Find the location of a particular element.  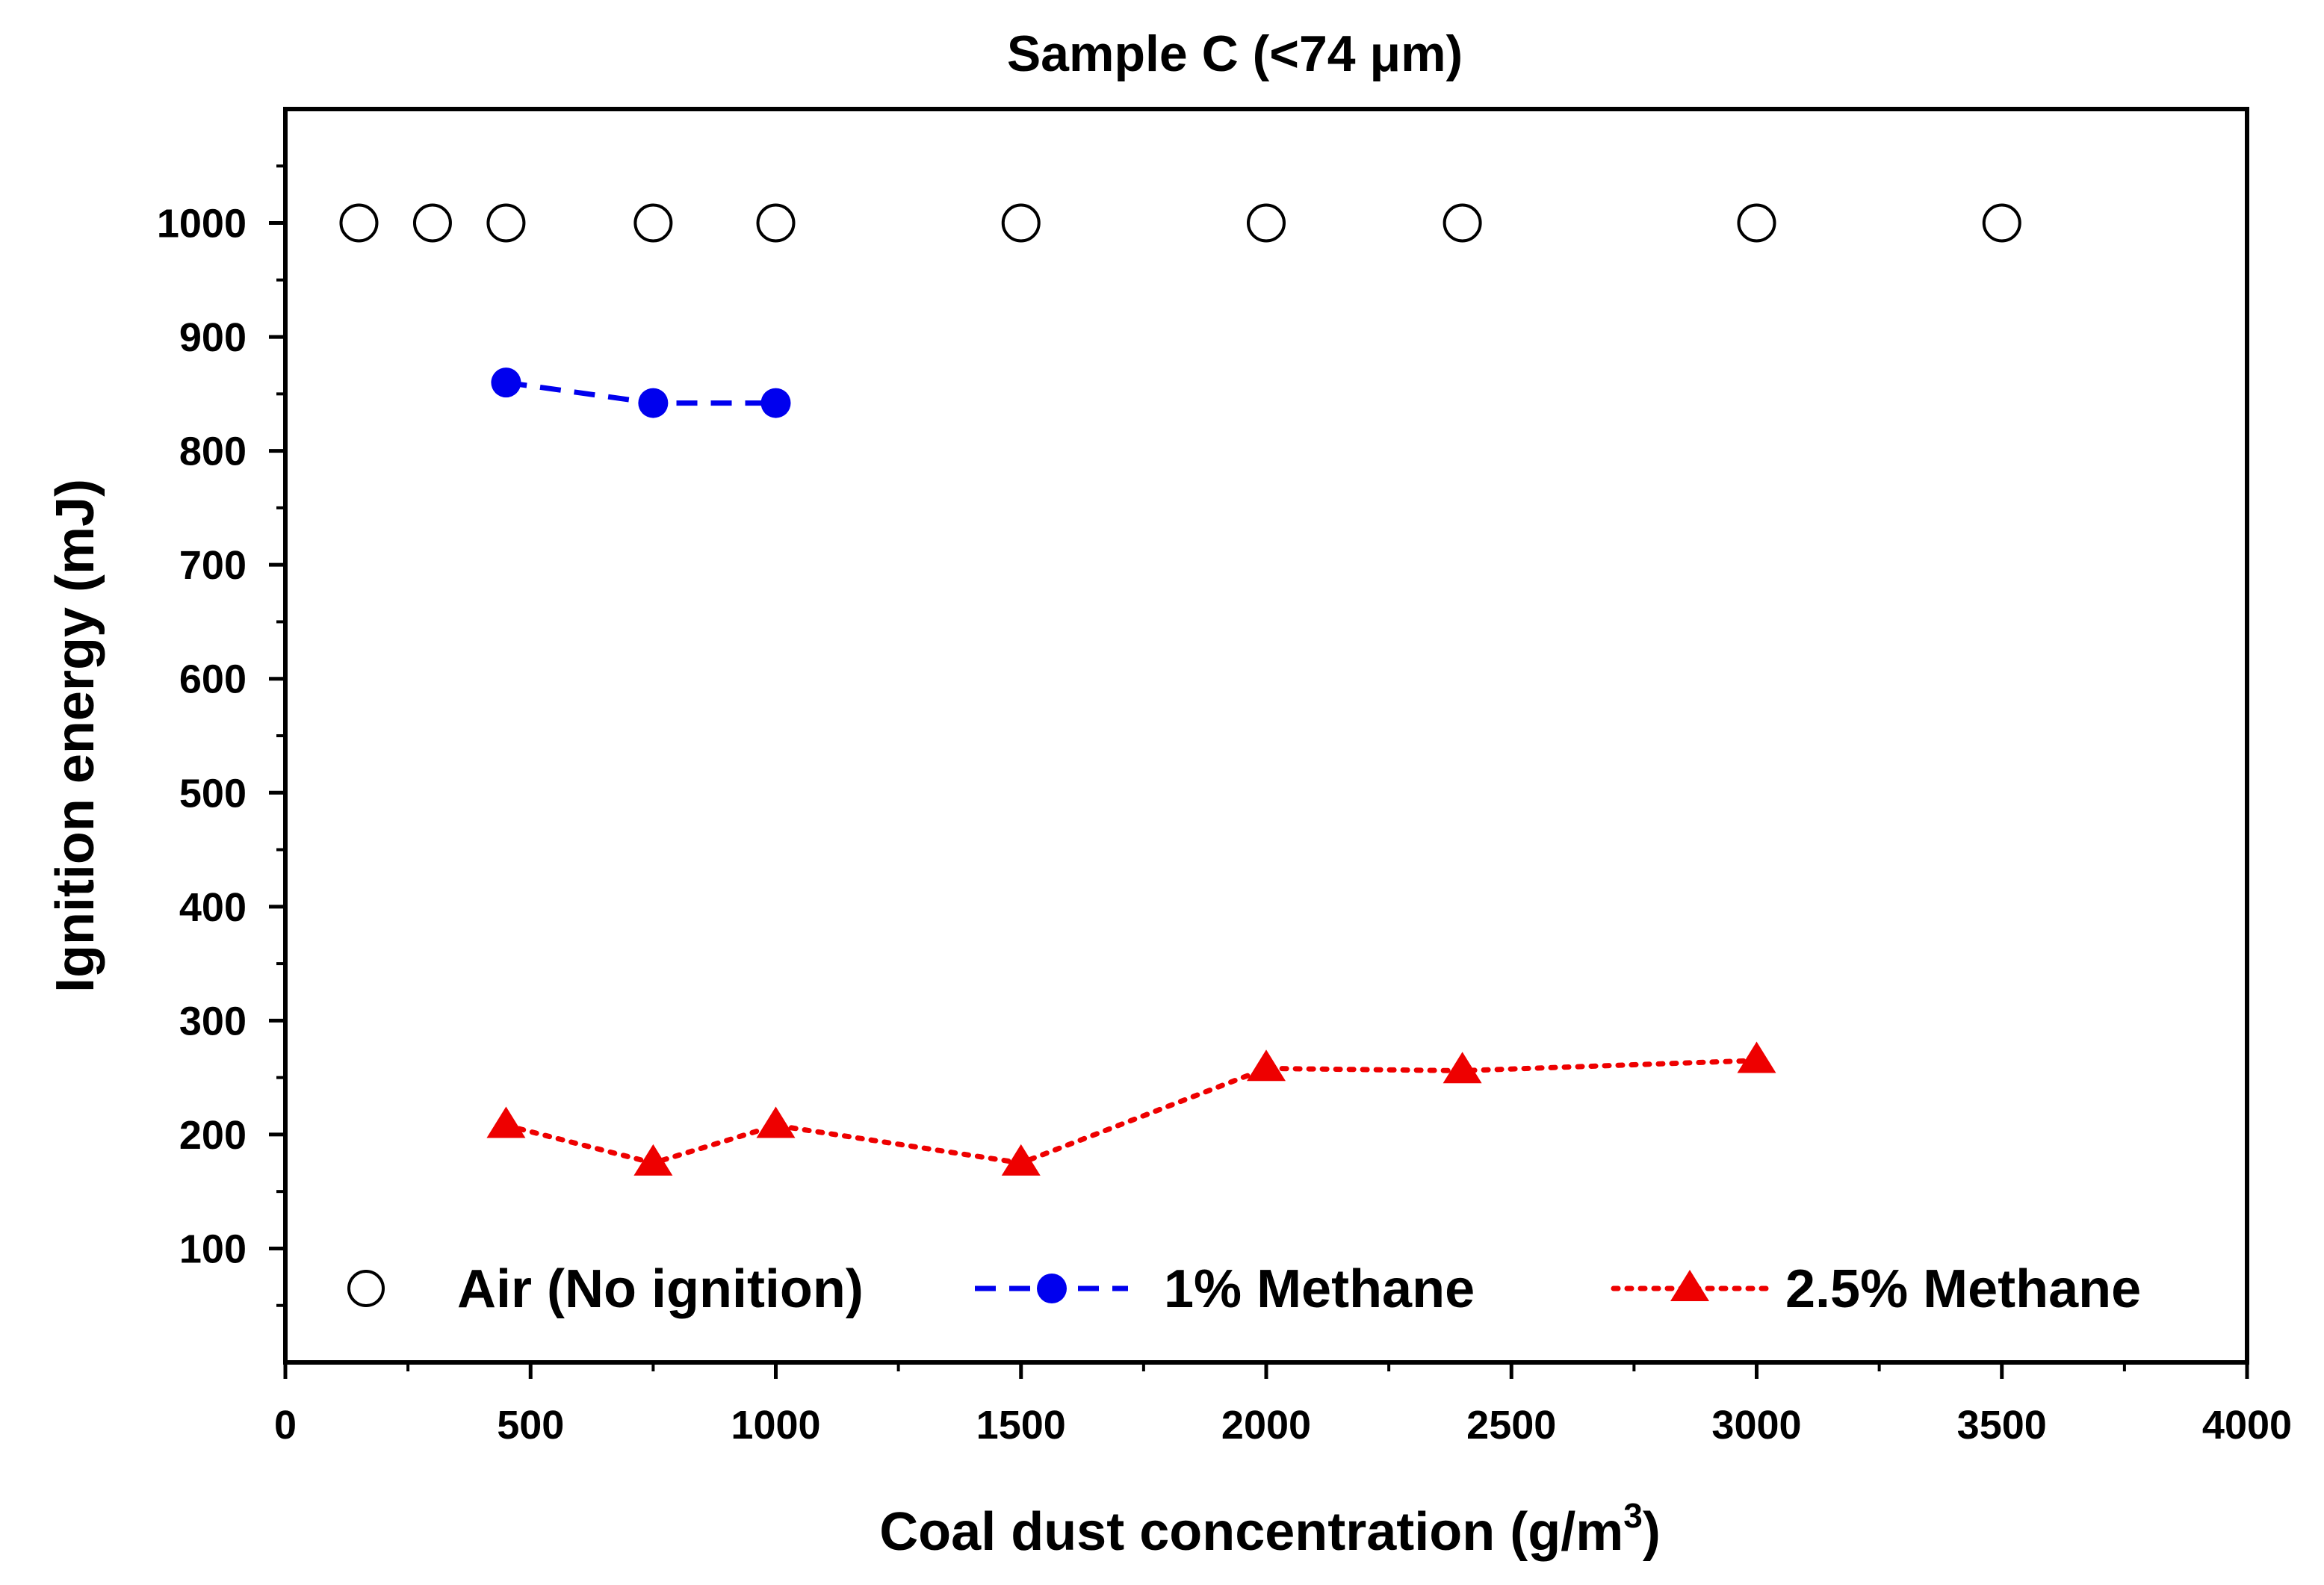

series-line is located at coordinates (1131, 1112).